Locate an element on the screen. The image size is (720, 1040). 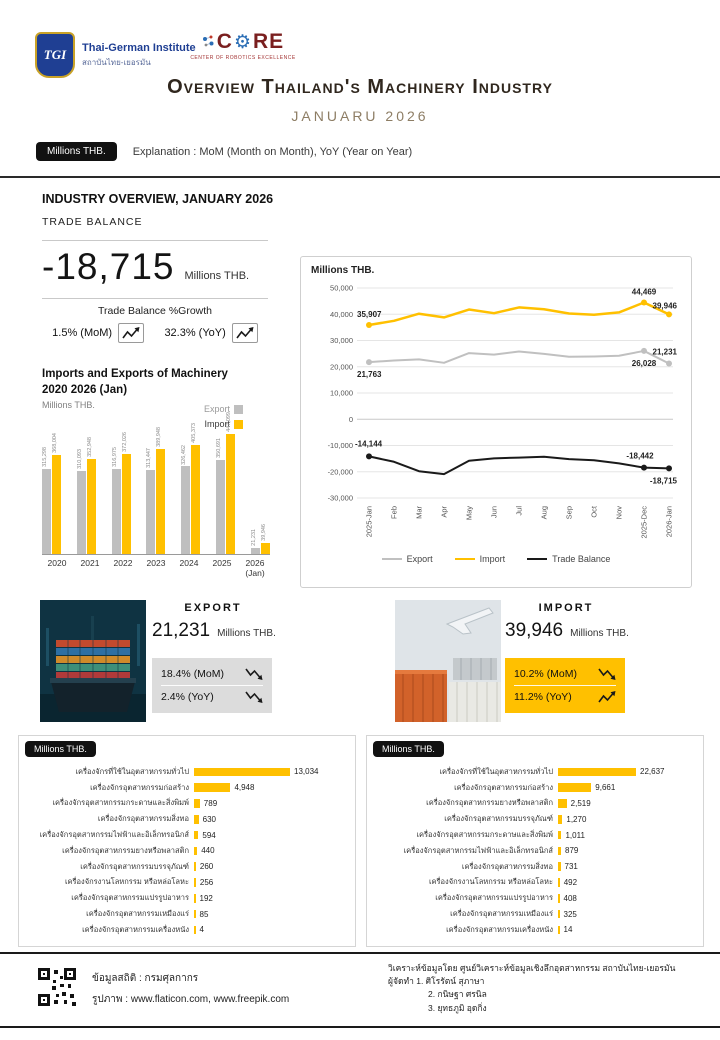
svg-text: Feb is located at coordinates (394, 512).